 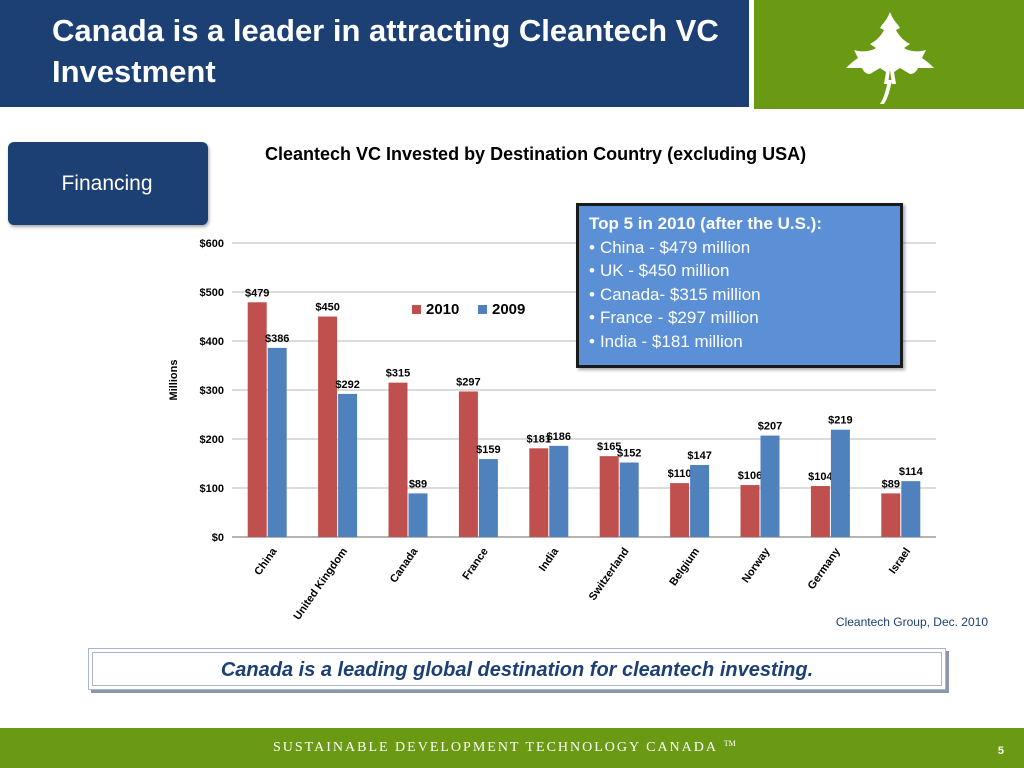 What do you see at coordinates (706, 223) in the screenshot?
I see `callout-heading: Top 5 in 2010 (after the U.S.):` at bounding box center [706, 223].